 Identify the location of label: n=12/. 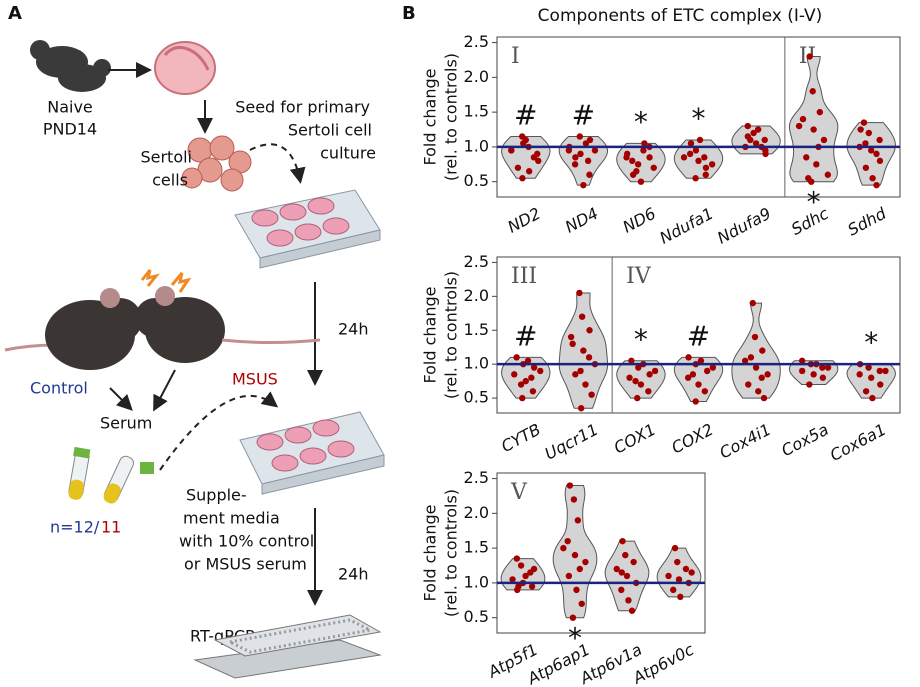
(75, 527).